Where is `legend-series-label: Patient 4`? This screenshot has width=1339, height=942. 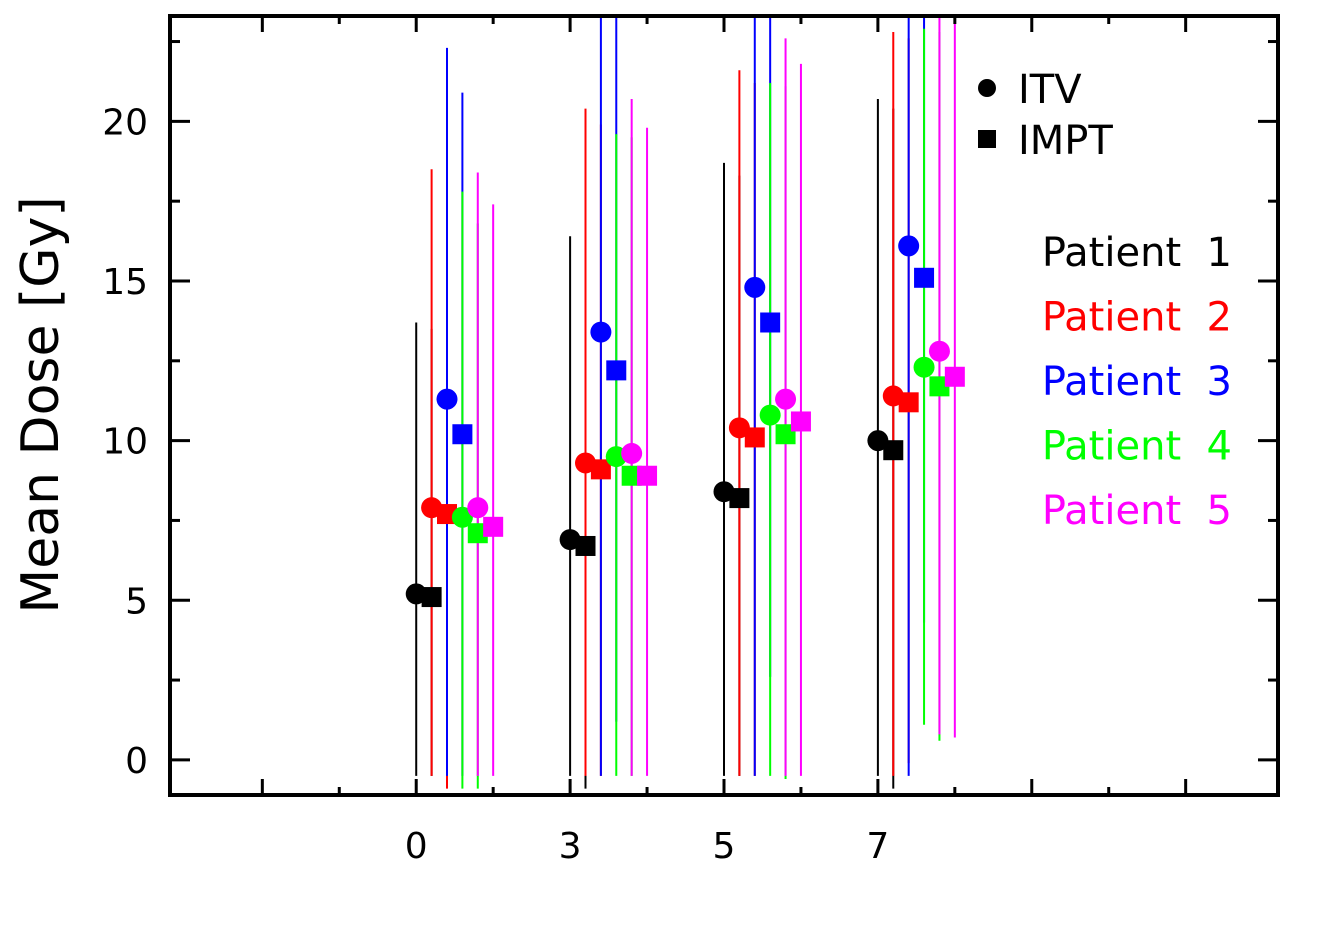
legend-series-label: Patient 4 is located at coordinates (1137, 447).